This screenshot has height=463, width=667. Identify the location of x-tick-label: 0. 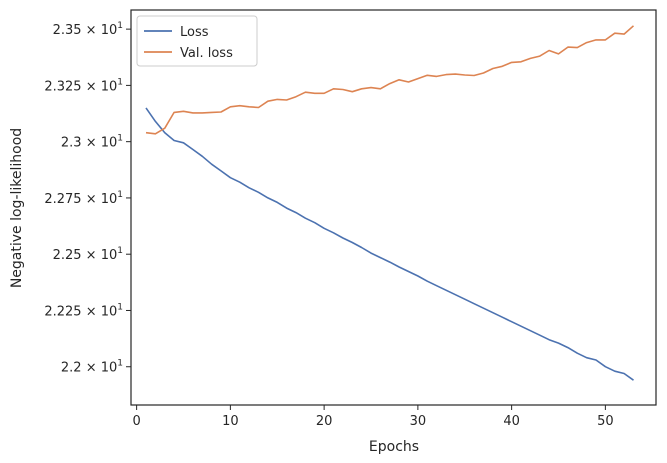
(136, 421).